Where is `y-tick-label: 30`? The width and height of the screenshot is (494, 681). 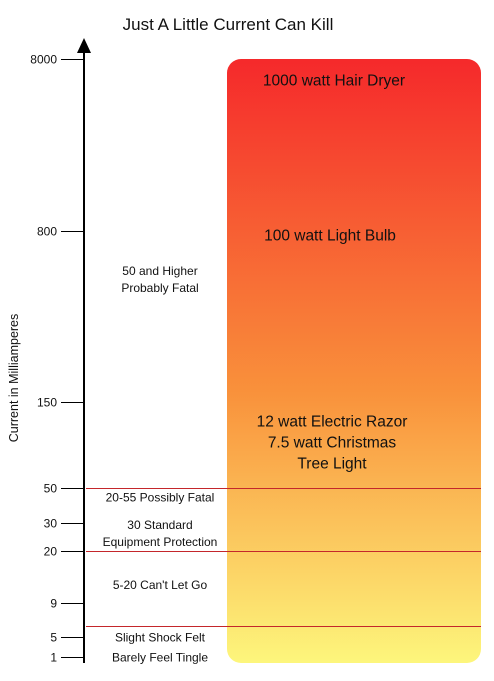
y-tick-label: 30 is located at coordinates (51, 524).